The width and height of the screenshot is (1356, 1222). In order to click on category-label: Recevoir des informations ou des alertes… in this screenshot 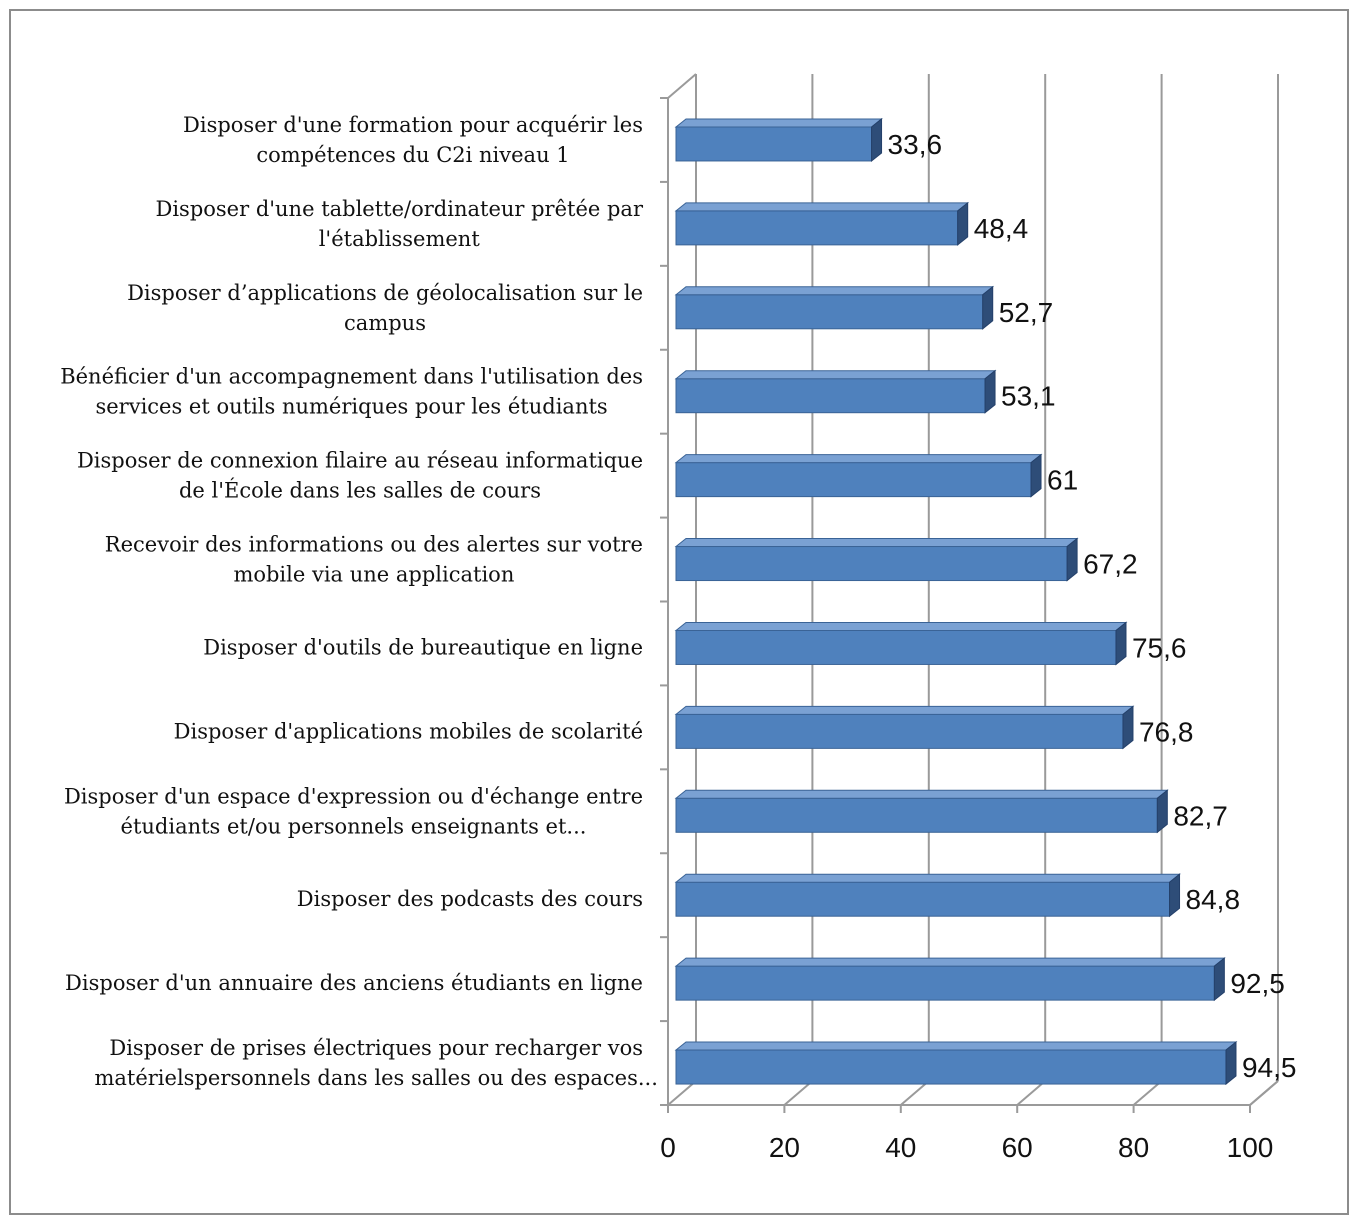, I will do `click(374, 545)`.